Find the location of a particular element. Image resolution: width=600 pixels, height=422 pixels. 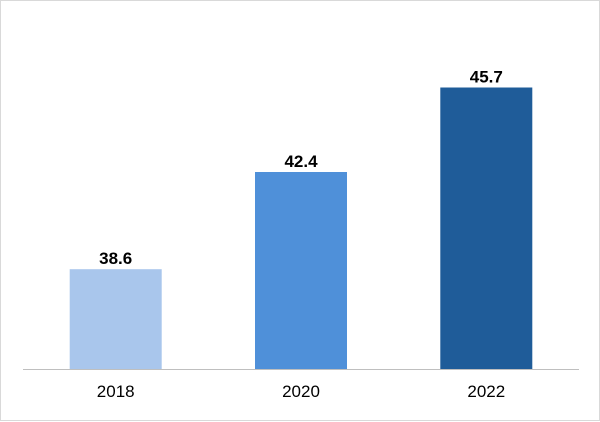

x-tick-label-2018: 2018 is located at coordinates (116, 391).